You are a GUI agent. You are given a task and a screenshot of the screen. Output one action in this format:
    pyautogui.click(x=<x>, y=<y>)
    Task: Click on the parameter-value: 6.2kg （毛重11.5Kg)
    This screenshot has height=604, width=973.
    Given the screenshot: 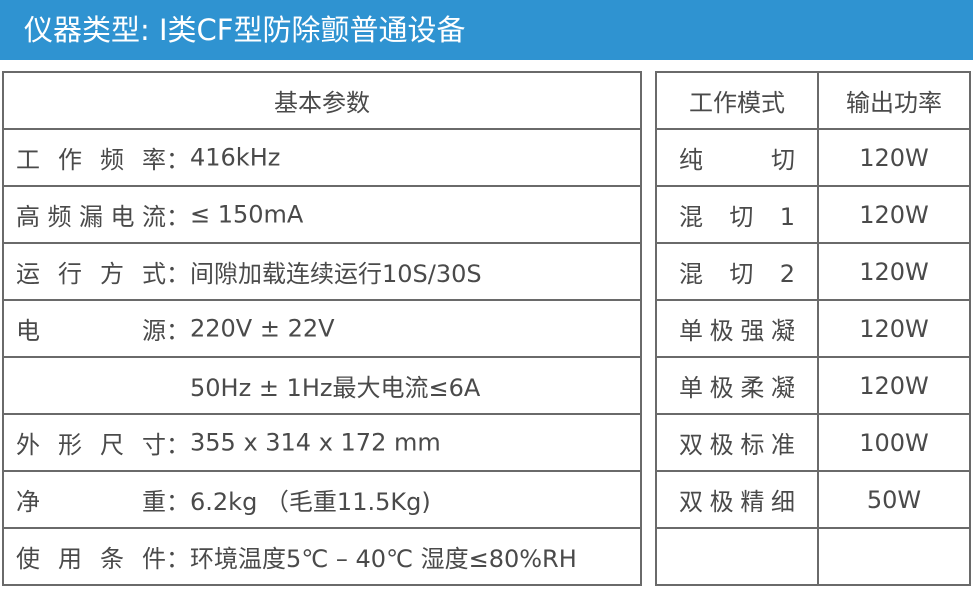 What is the action you would take?
    pyautogui.click(x=310, y=502)
    